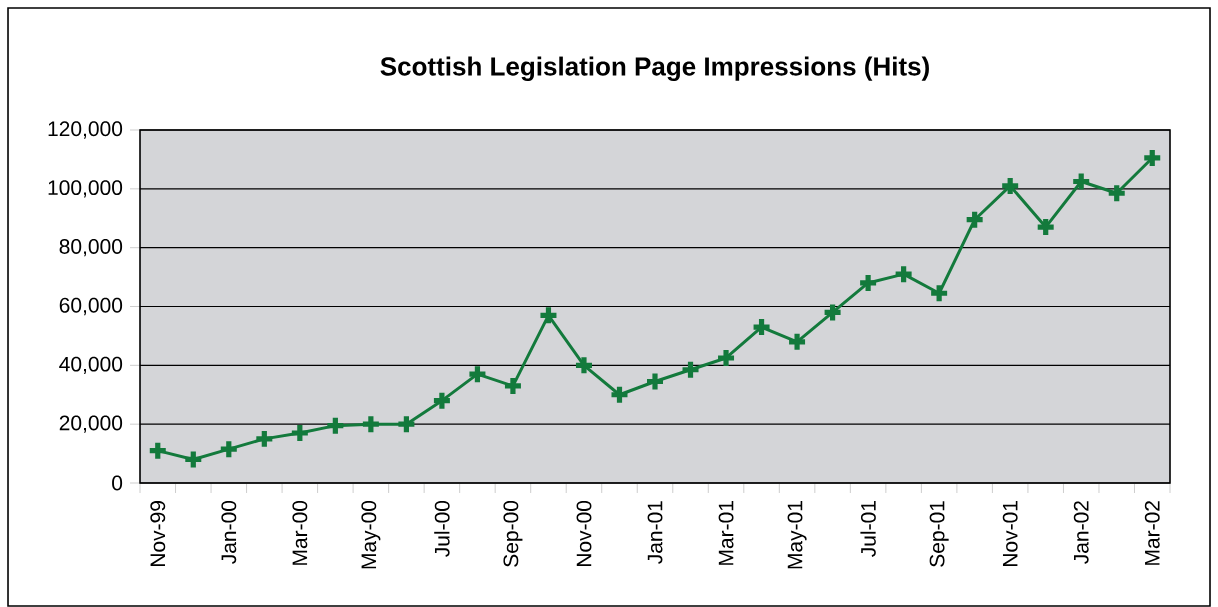  Describe the element at coordinates (91, 306) in the screenshot. I see `y-tick-label: 60,000` at that location.